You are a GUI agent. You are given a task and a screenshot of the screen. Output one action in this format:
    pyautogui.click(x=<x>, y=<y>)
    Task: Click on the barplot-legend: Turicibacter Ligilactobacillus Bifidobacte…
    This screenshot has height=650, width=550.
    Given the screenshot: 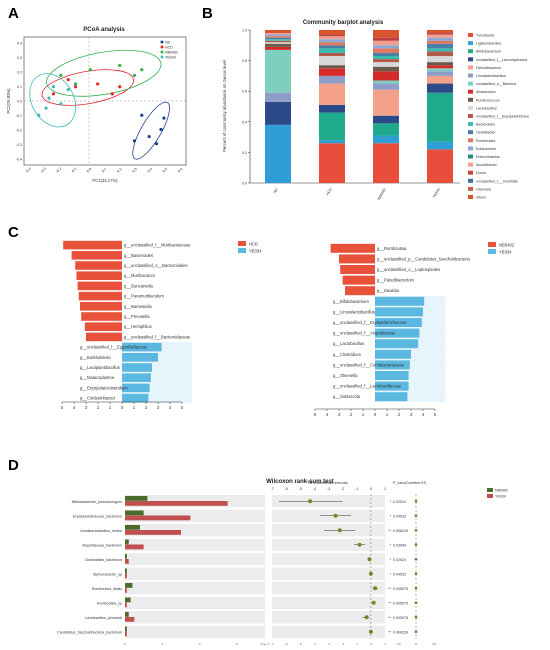 What is the action you would take?
    pyautogui.click(x=498, y=116)
    